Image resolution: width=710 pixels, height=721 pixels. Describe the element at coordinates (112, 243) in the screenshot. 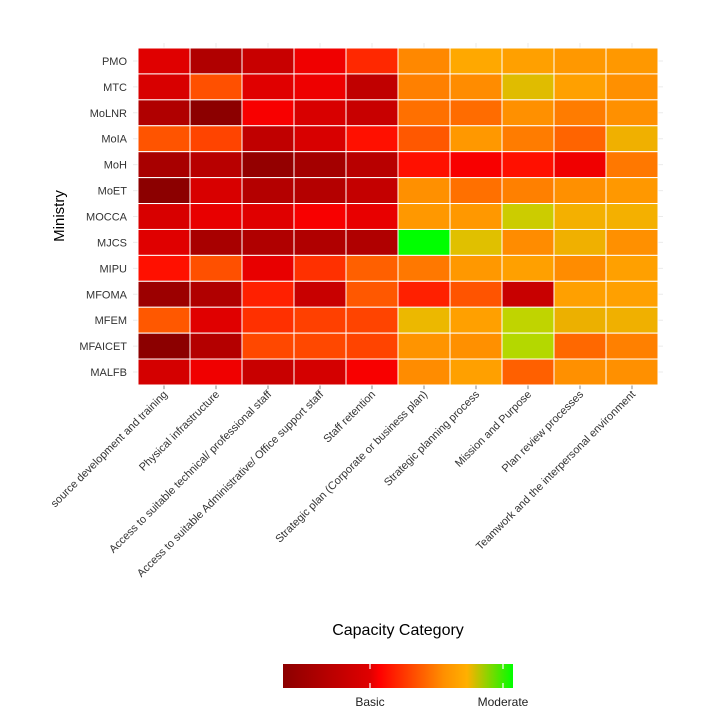

I see `y-tick-label: MJCS` at that location.